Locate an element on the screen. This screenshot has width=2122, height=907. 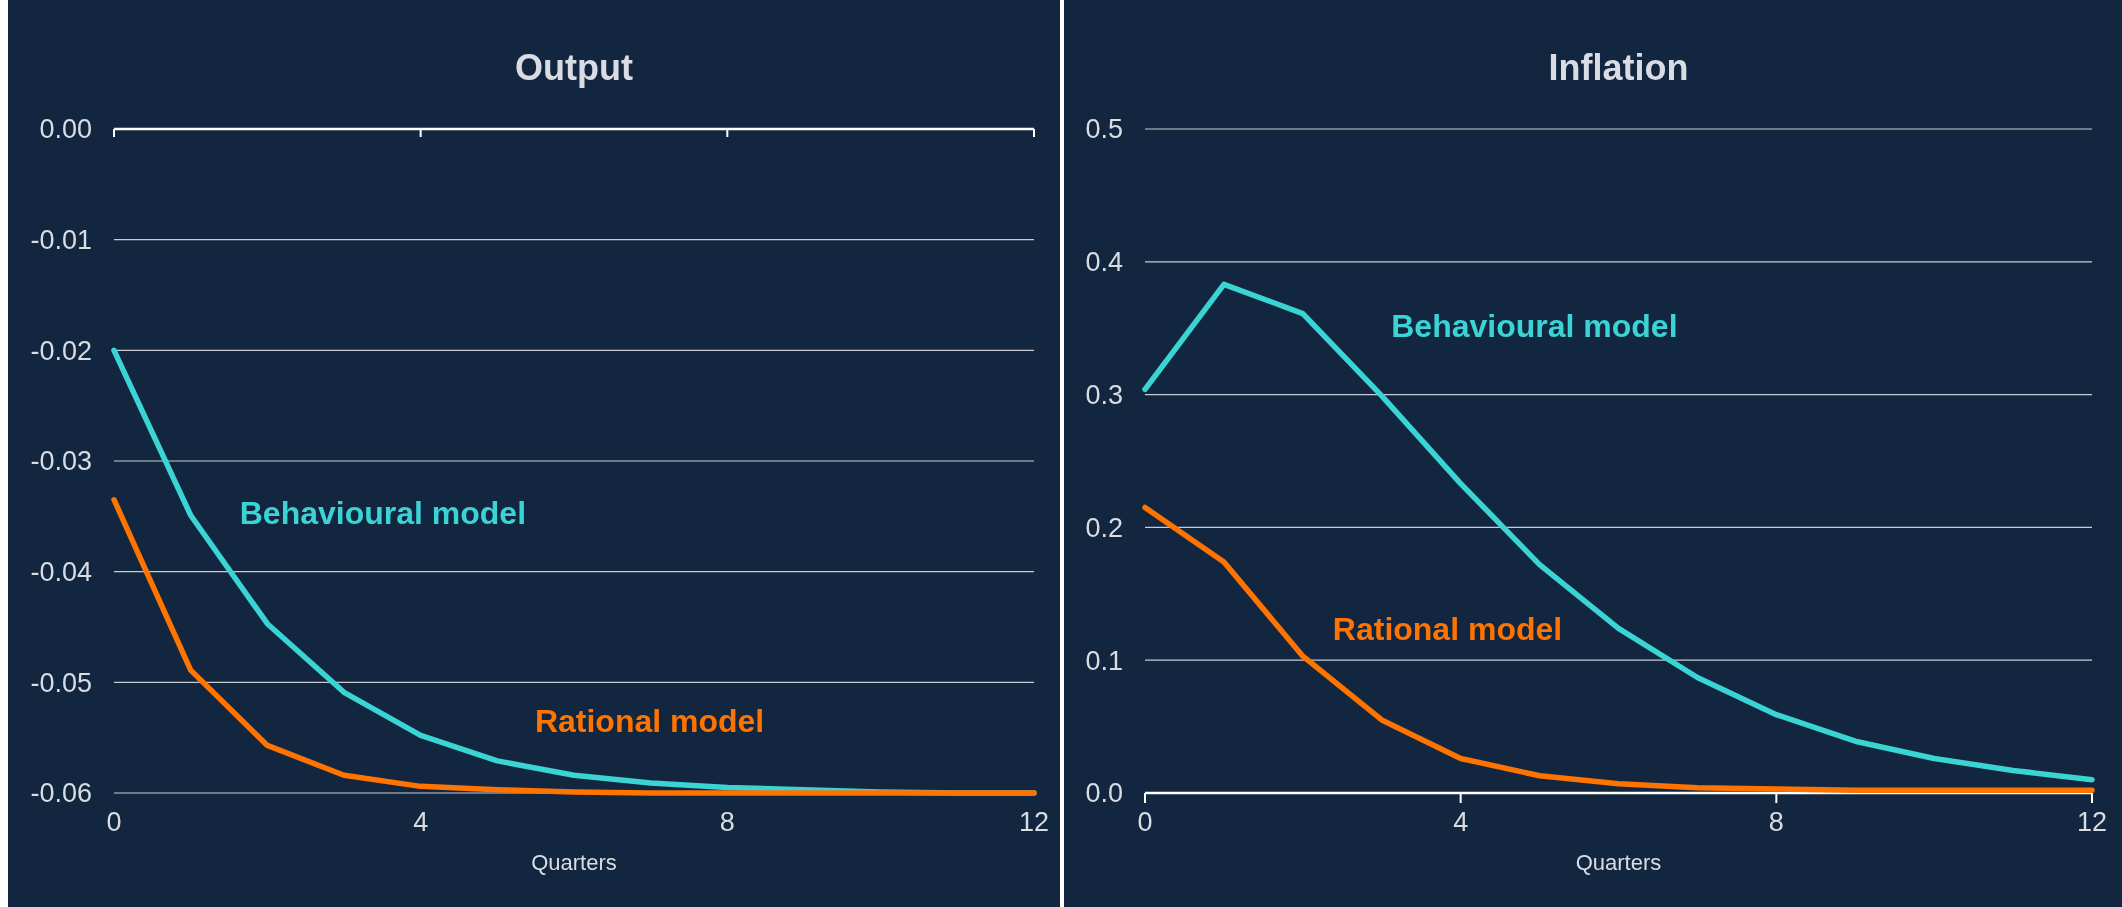
y-tick-label: -0.04 is located at coordinates (61, 572).